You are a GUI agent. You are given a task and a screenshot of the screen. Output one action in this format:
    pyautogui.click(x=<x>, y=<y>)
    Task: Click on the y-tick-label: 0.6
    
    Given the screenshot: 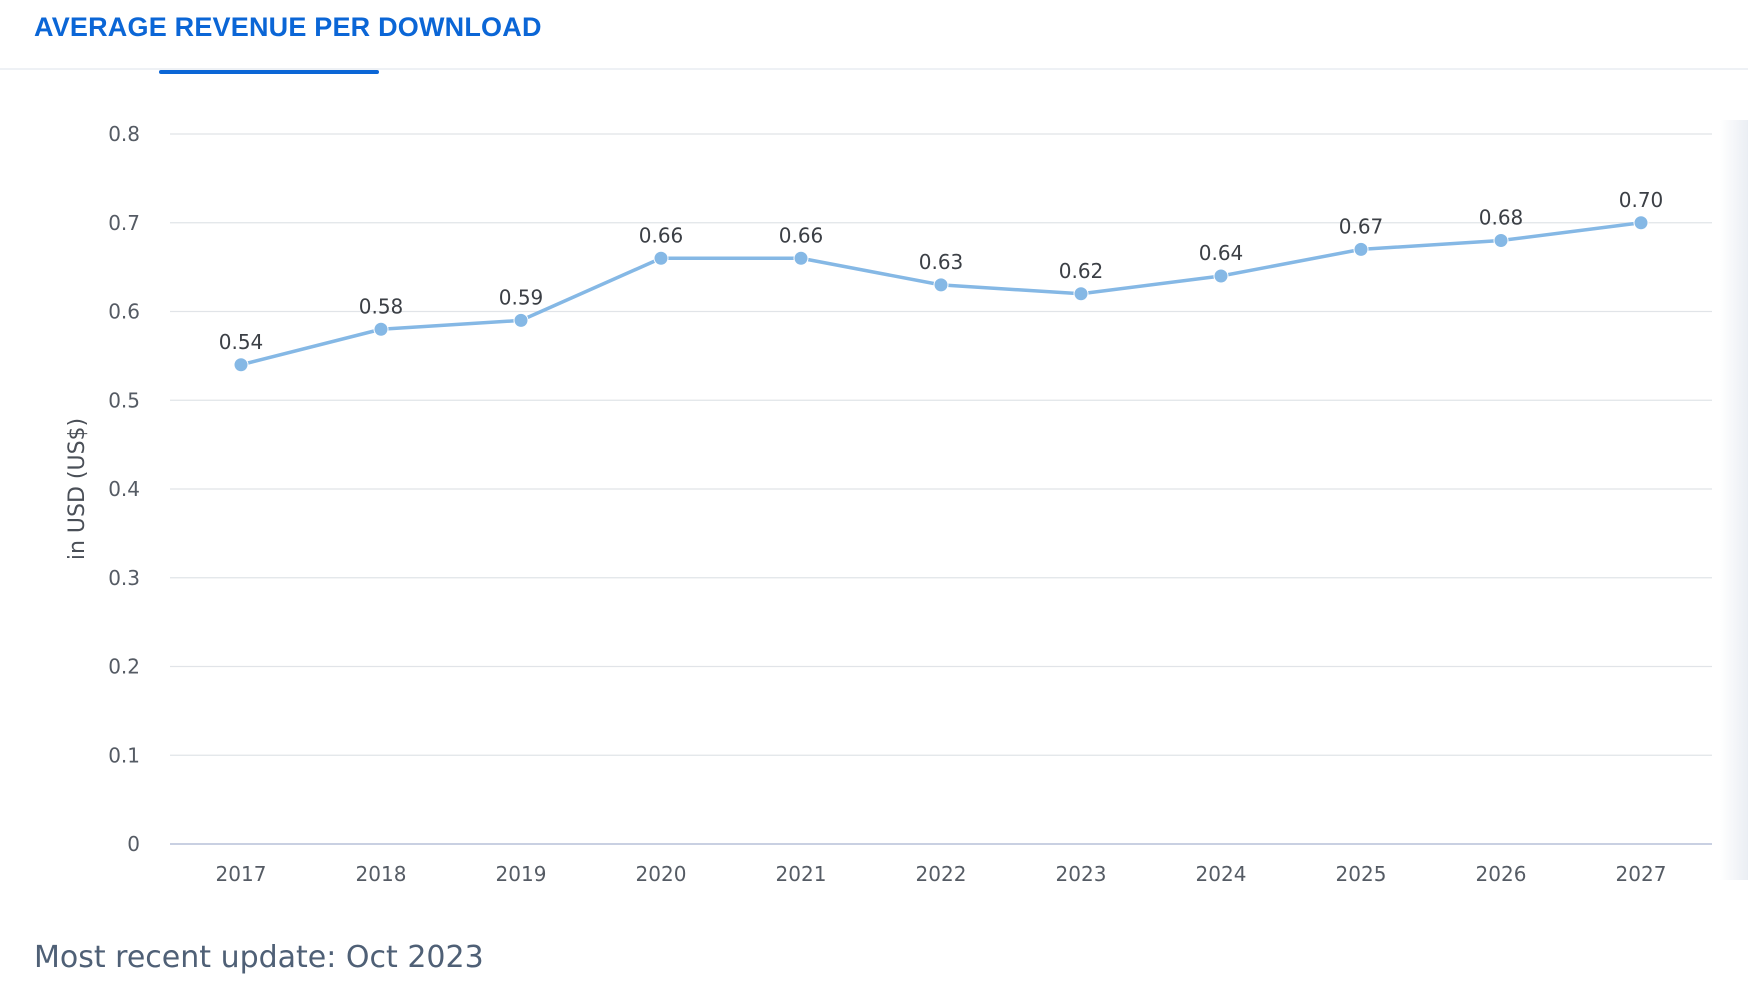 What is the action you would take?
    pyautogui.click(x=124, y=312)
    